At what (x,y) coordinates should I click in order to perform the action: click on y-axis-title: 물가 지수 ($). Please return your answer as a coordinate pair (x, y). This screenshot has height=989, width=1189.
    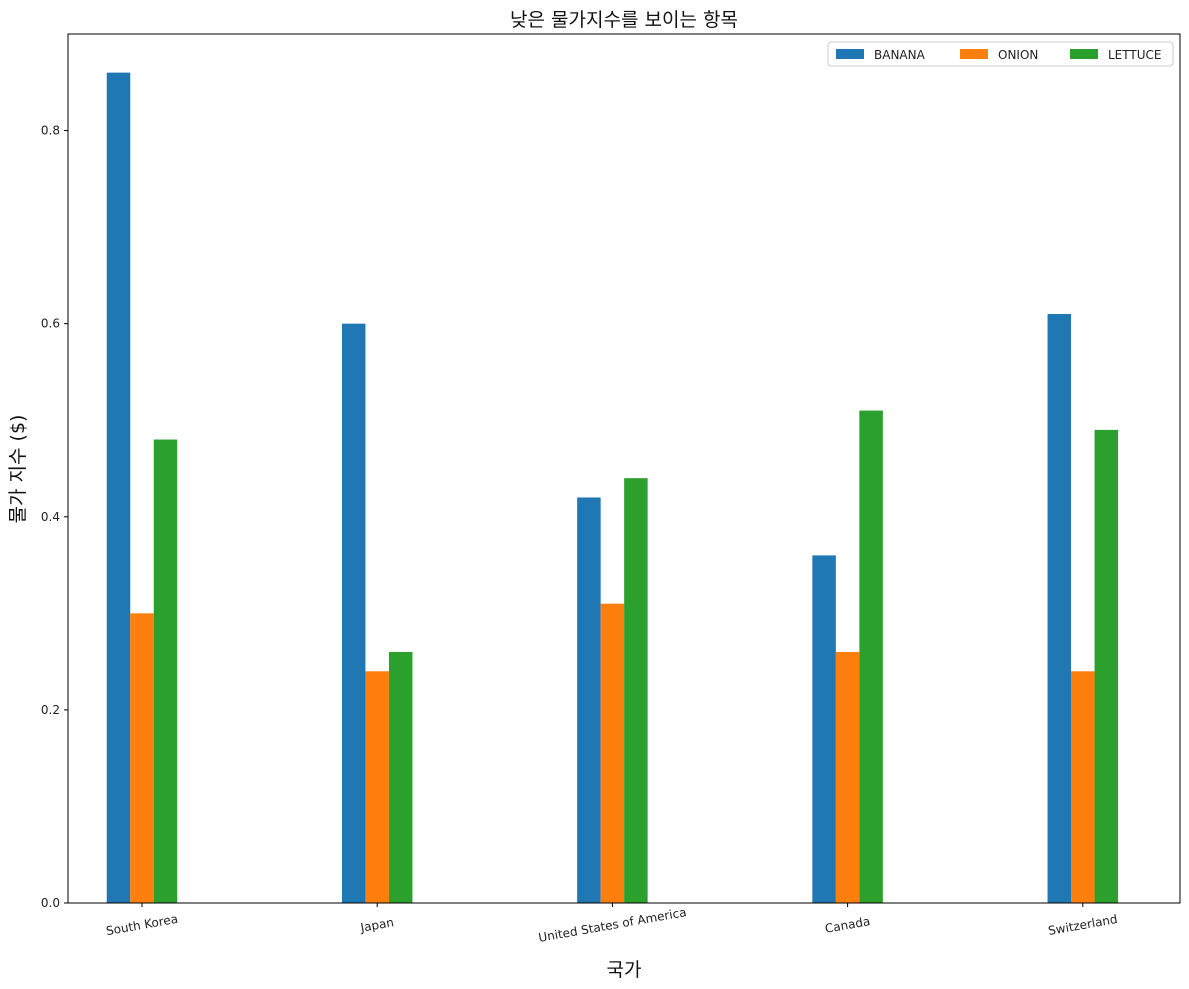
    Looking at the image, I should click on (18, 469).